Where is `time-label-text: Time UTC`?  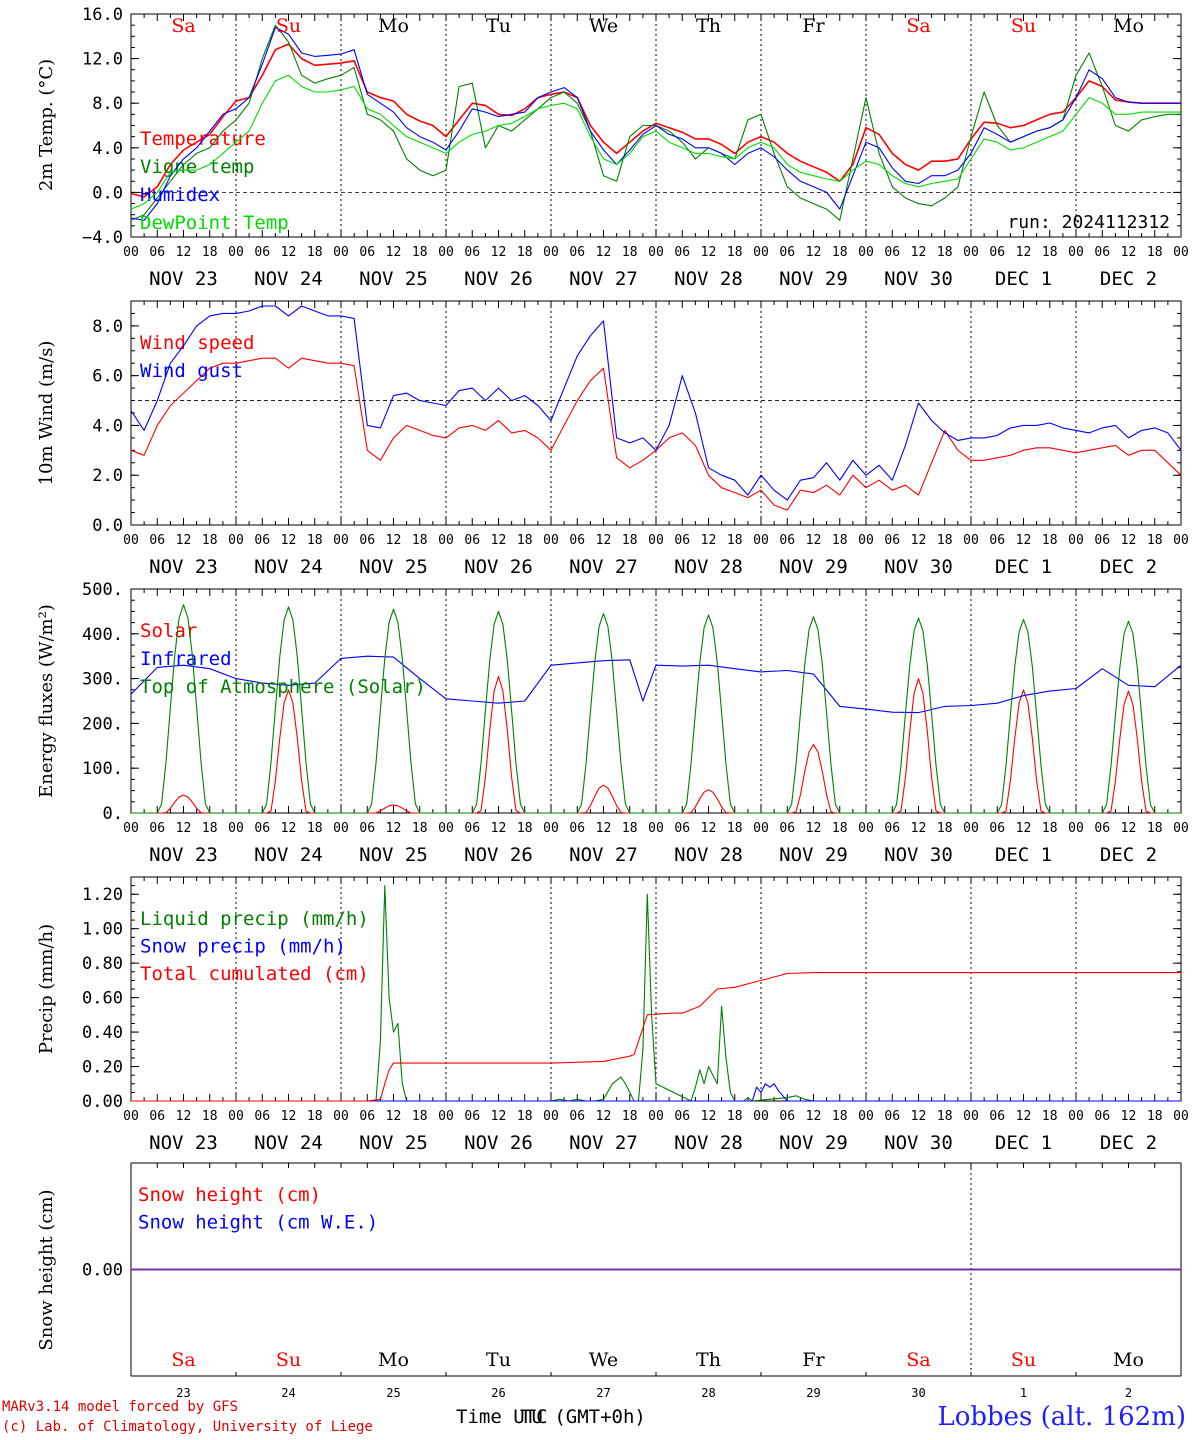
time-label-text: Time UTC is located at coordinates (502, 1417).